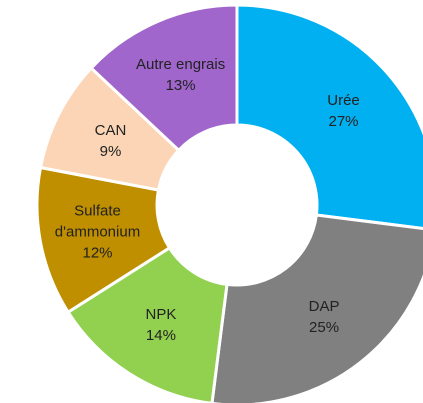 The width and height of the screenshot is (423, 403). What do you see at coordinates (344, 111) in the screenshot?
I see `segment-label: Urée 27%` at bounding box center [344, 111].